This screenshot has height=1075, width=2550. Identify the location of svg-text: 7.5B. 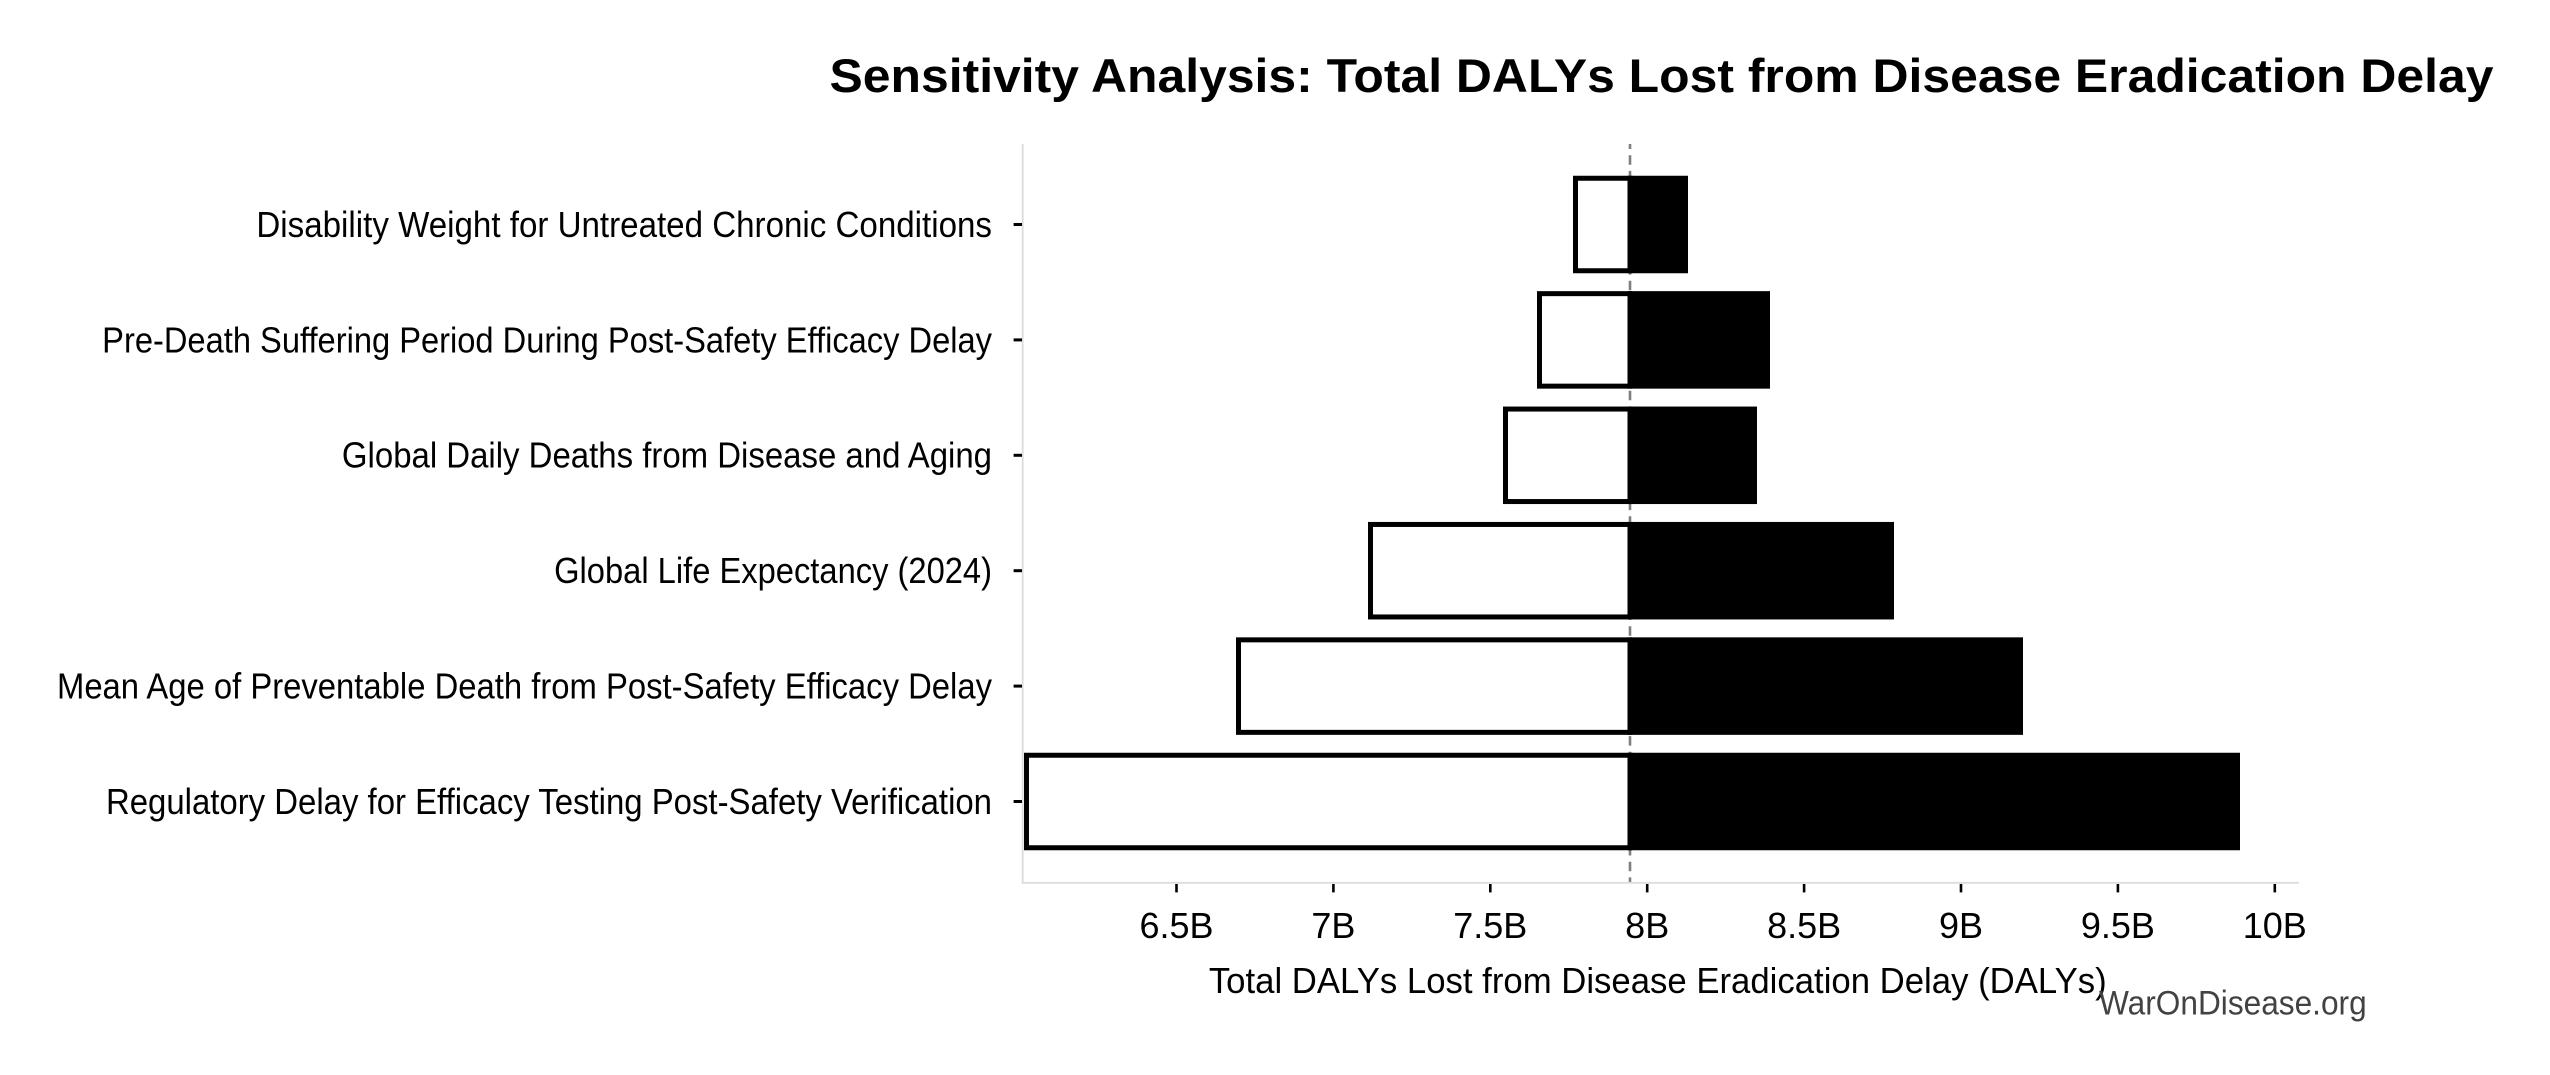
(1490, 925).